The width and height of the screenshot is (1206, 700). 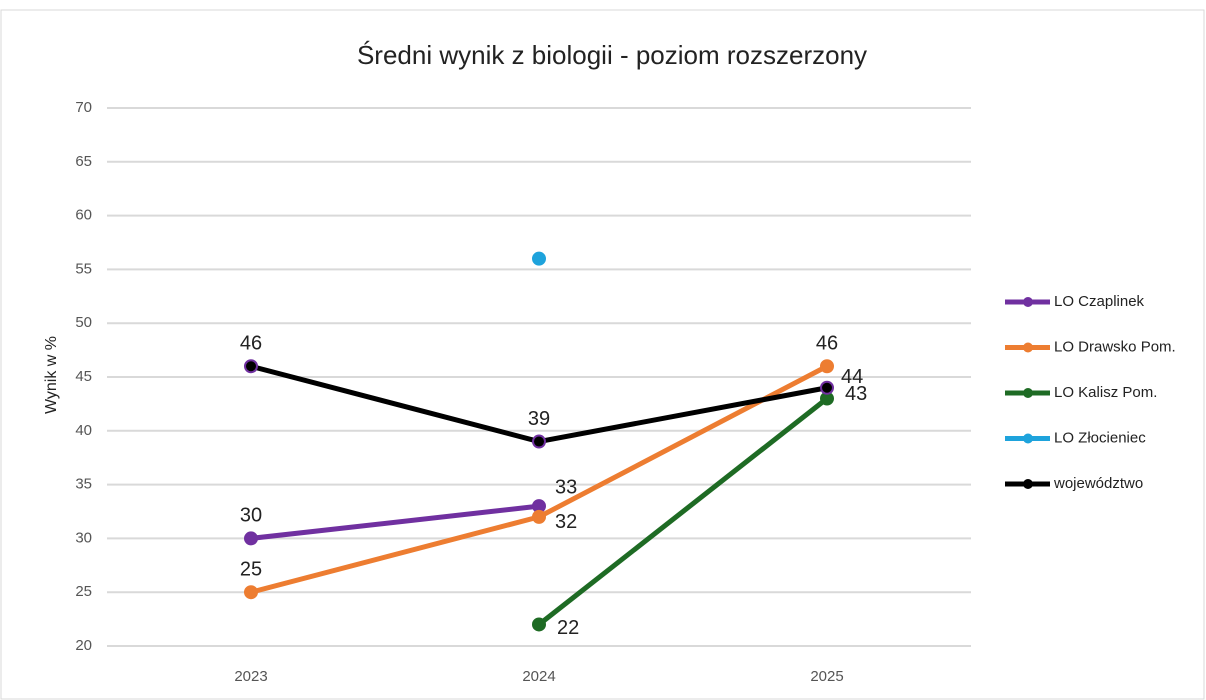 What do you see at coordinates (539, 419) in the screenshot?
I see `data-label: 39` at bounding box center [539, 419].